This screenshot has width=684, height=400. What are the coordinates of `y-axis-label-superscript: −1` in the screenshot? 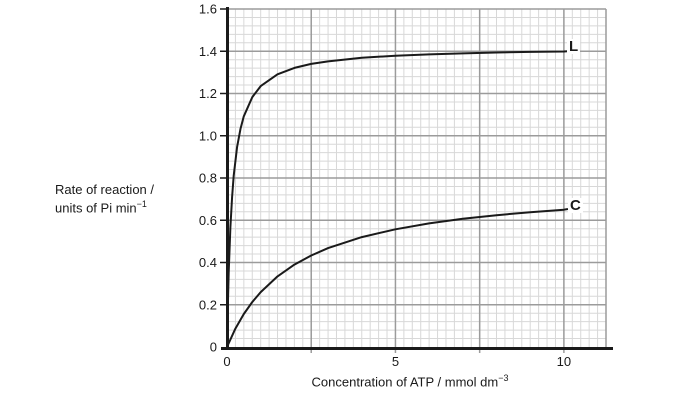 It's located at (141, 204).